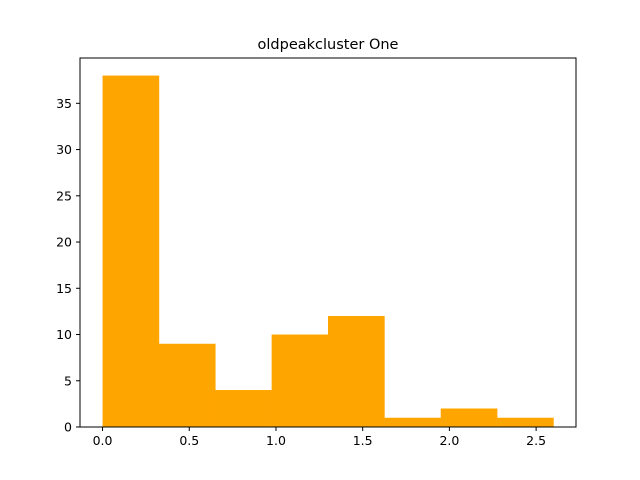 The image size is (640, 480). Describe the element at coordinates (64, 103) in the screenshot. I see `y-tick-label: 35` at that location.